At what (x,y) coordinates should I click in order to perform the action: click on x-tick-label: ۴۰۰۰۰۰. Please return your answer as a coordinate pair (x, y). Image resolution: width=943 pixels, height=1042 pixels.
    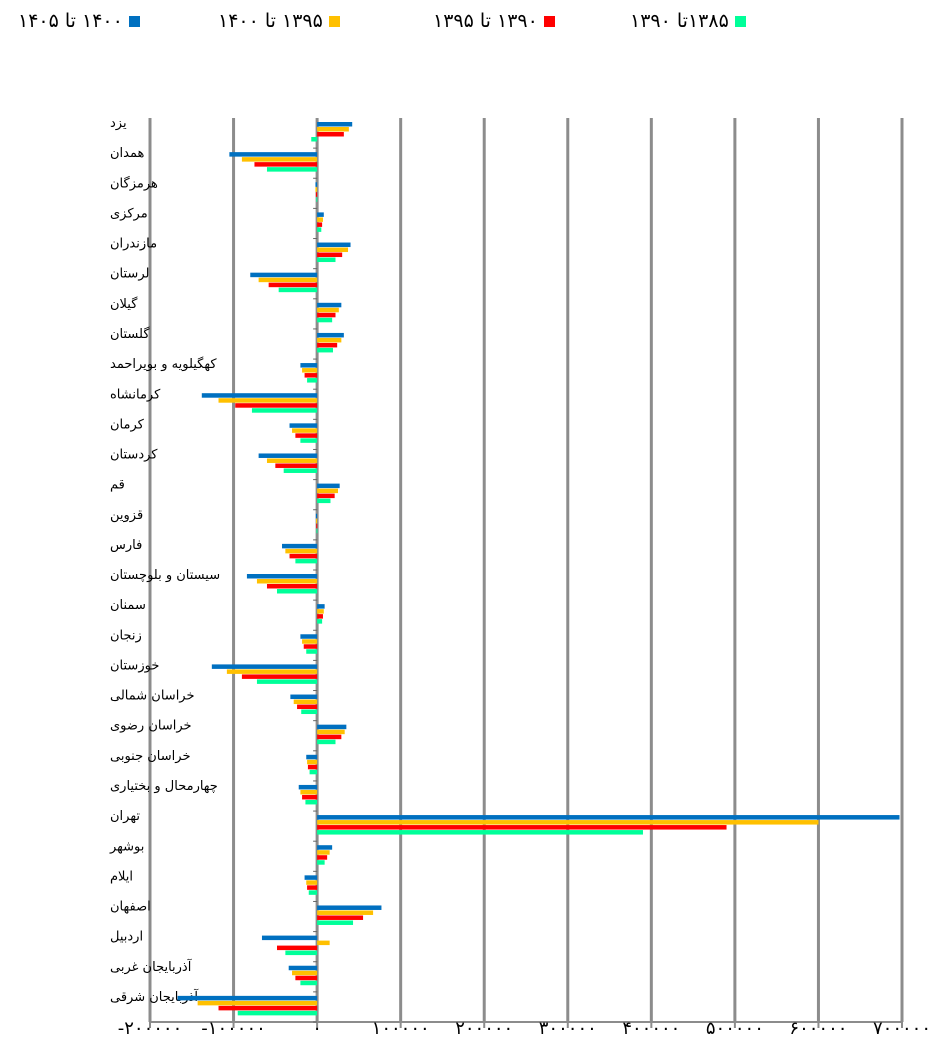
    Looking at the image, I should click on (651, 1028).